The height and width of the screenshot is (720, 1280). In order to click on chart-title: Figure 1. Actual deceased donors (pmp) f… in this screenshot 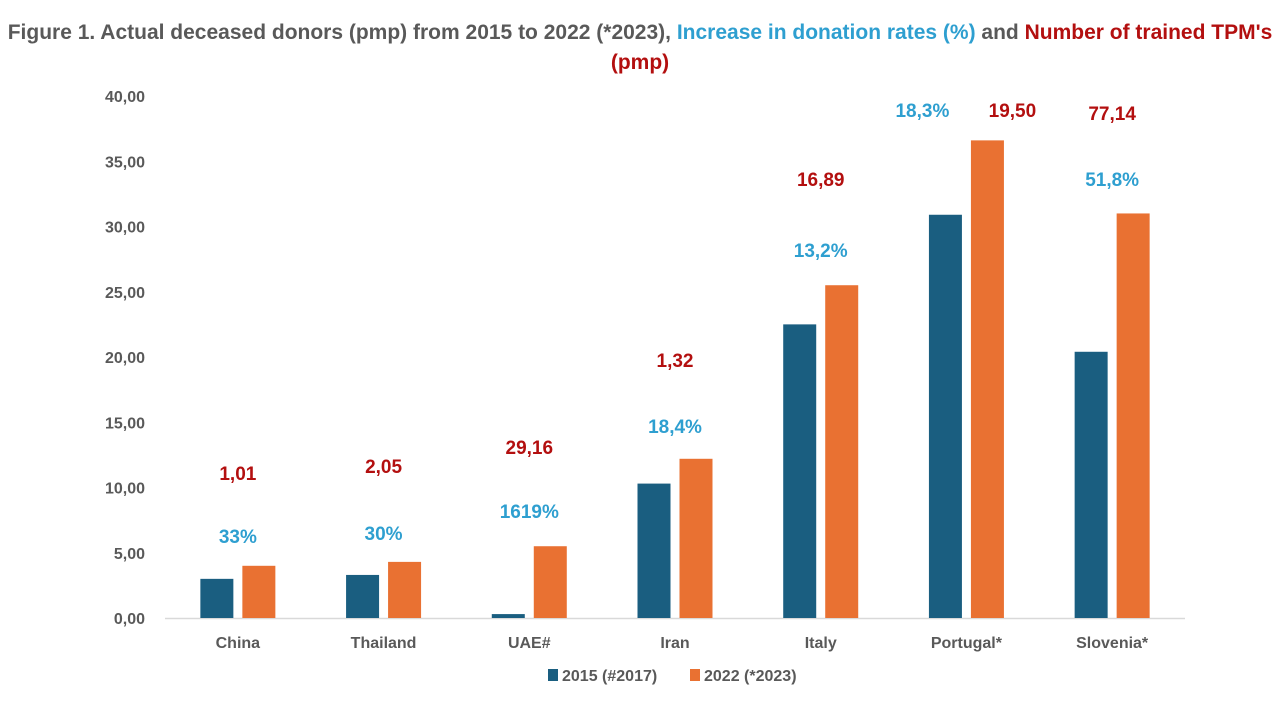, I will do `click(640, 48)`.